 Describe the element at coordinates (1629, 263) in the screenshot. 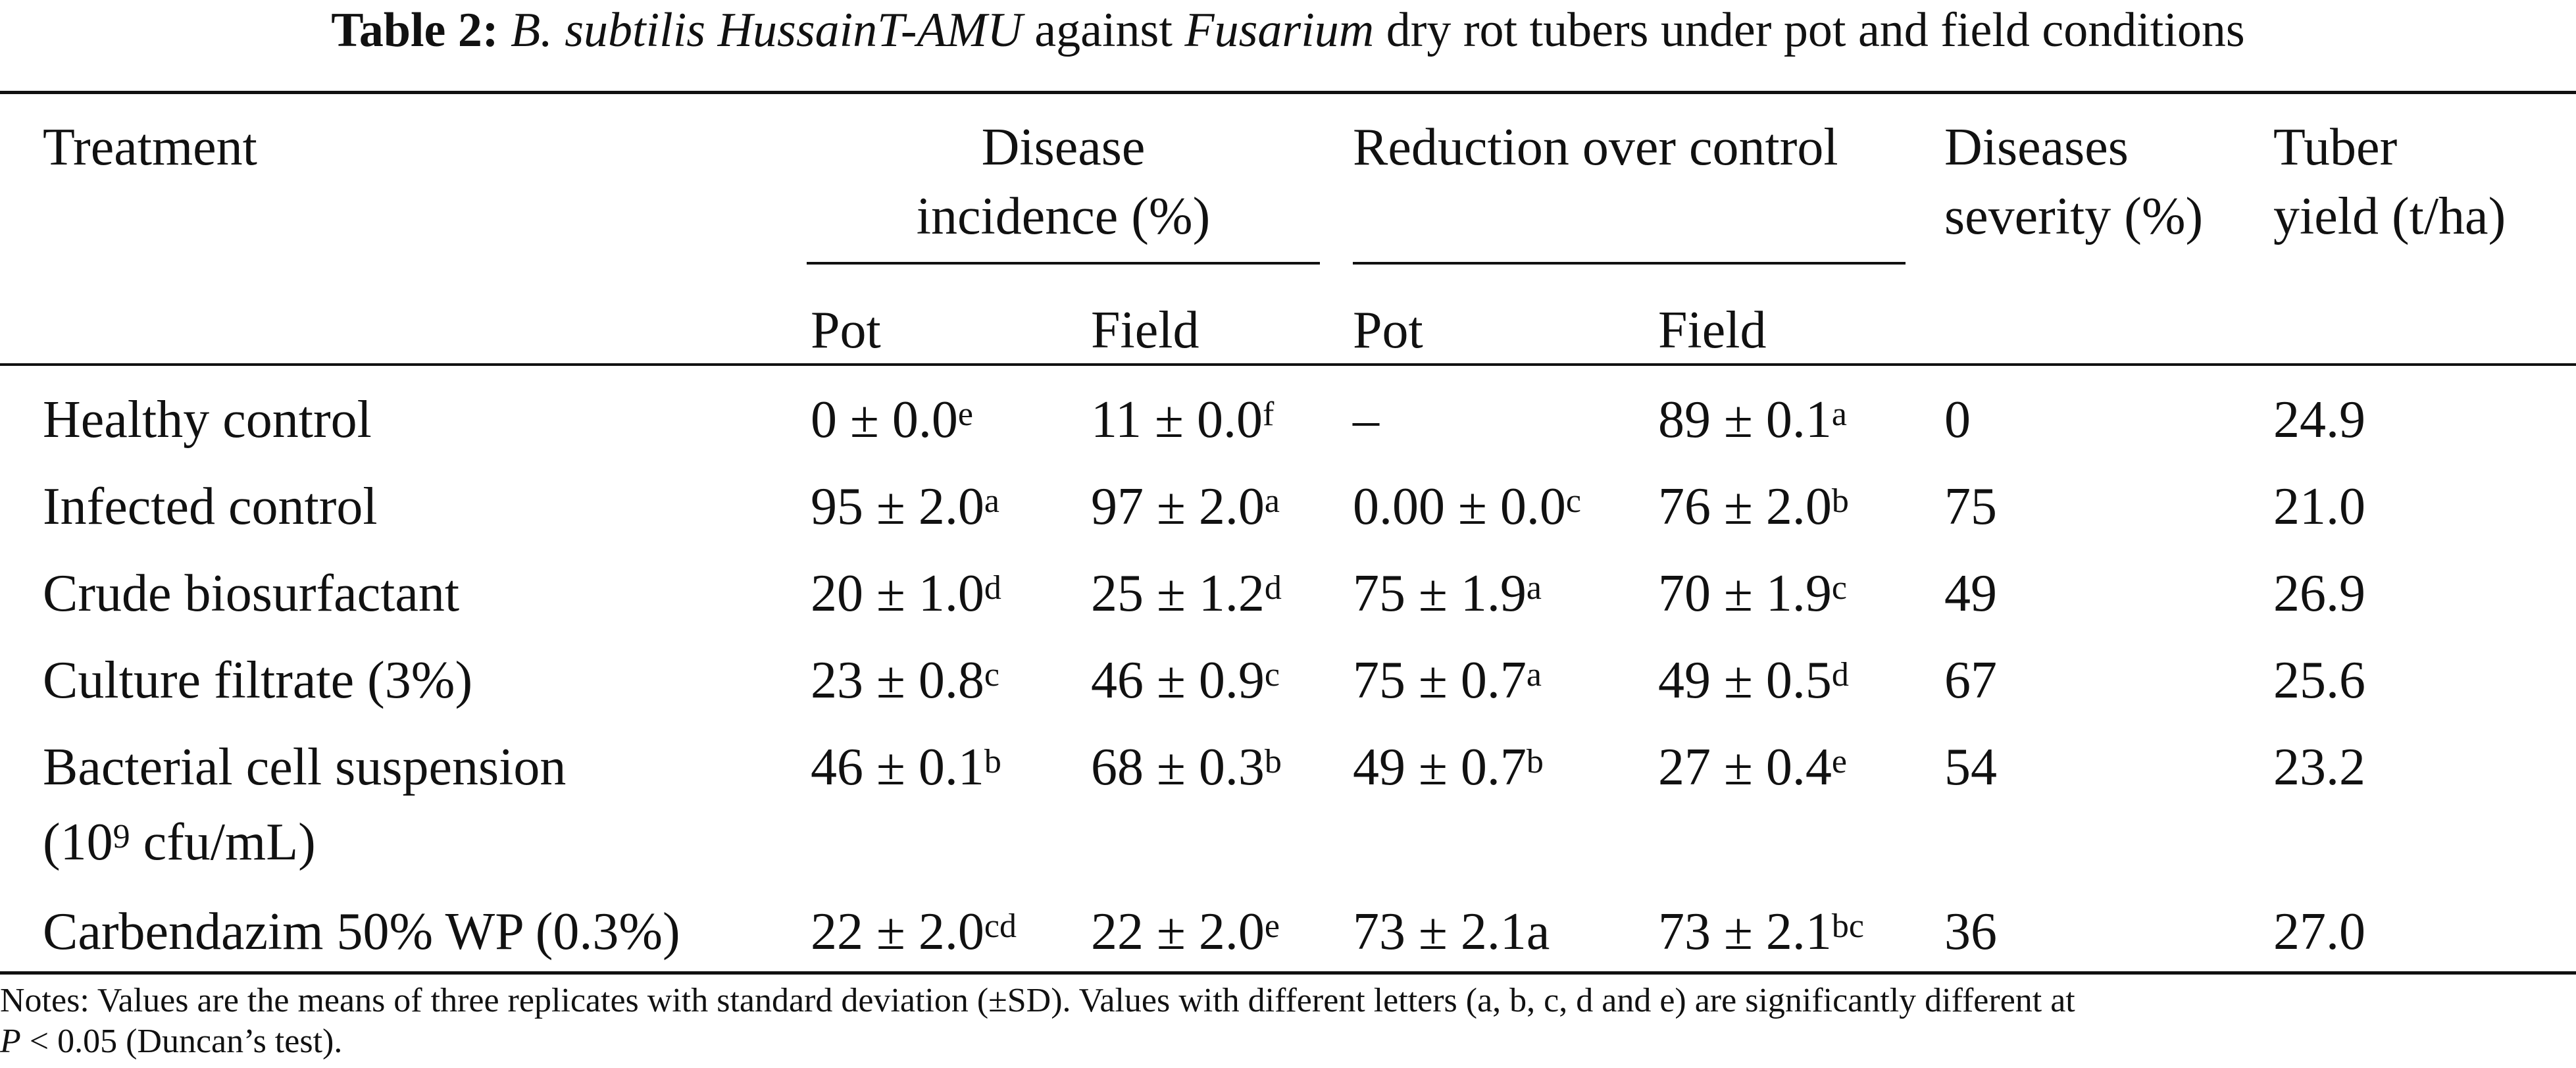

I see `reduction-span-rule` at that location.